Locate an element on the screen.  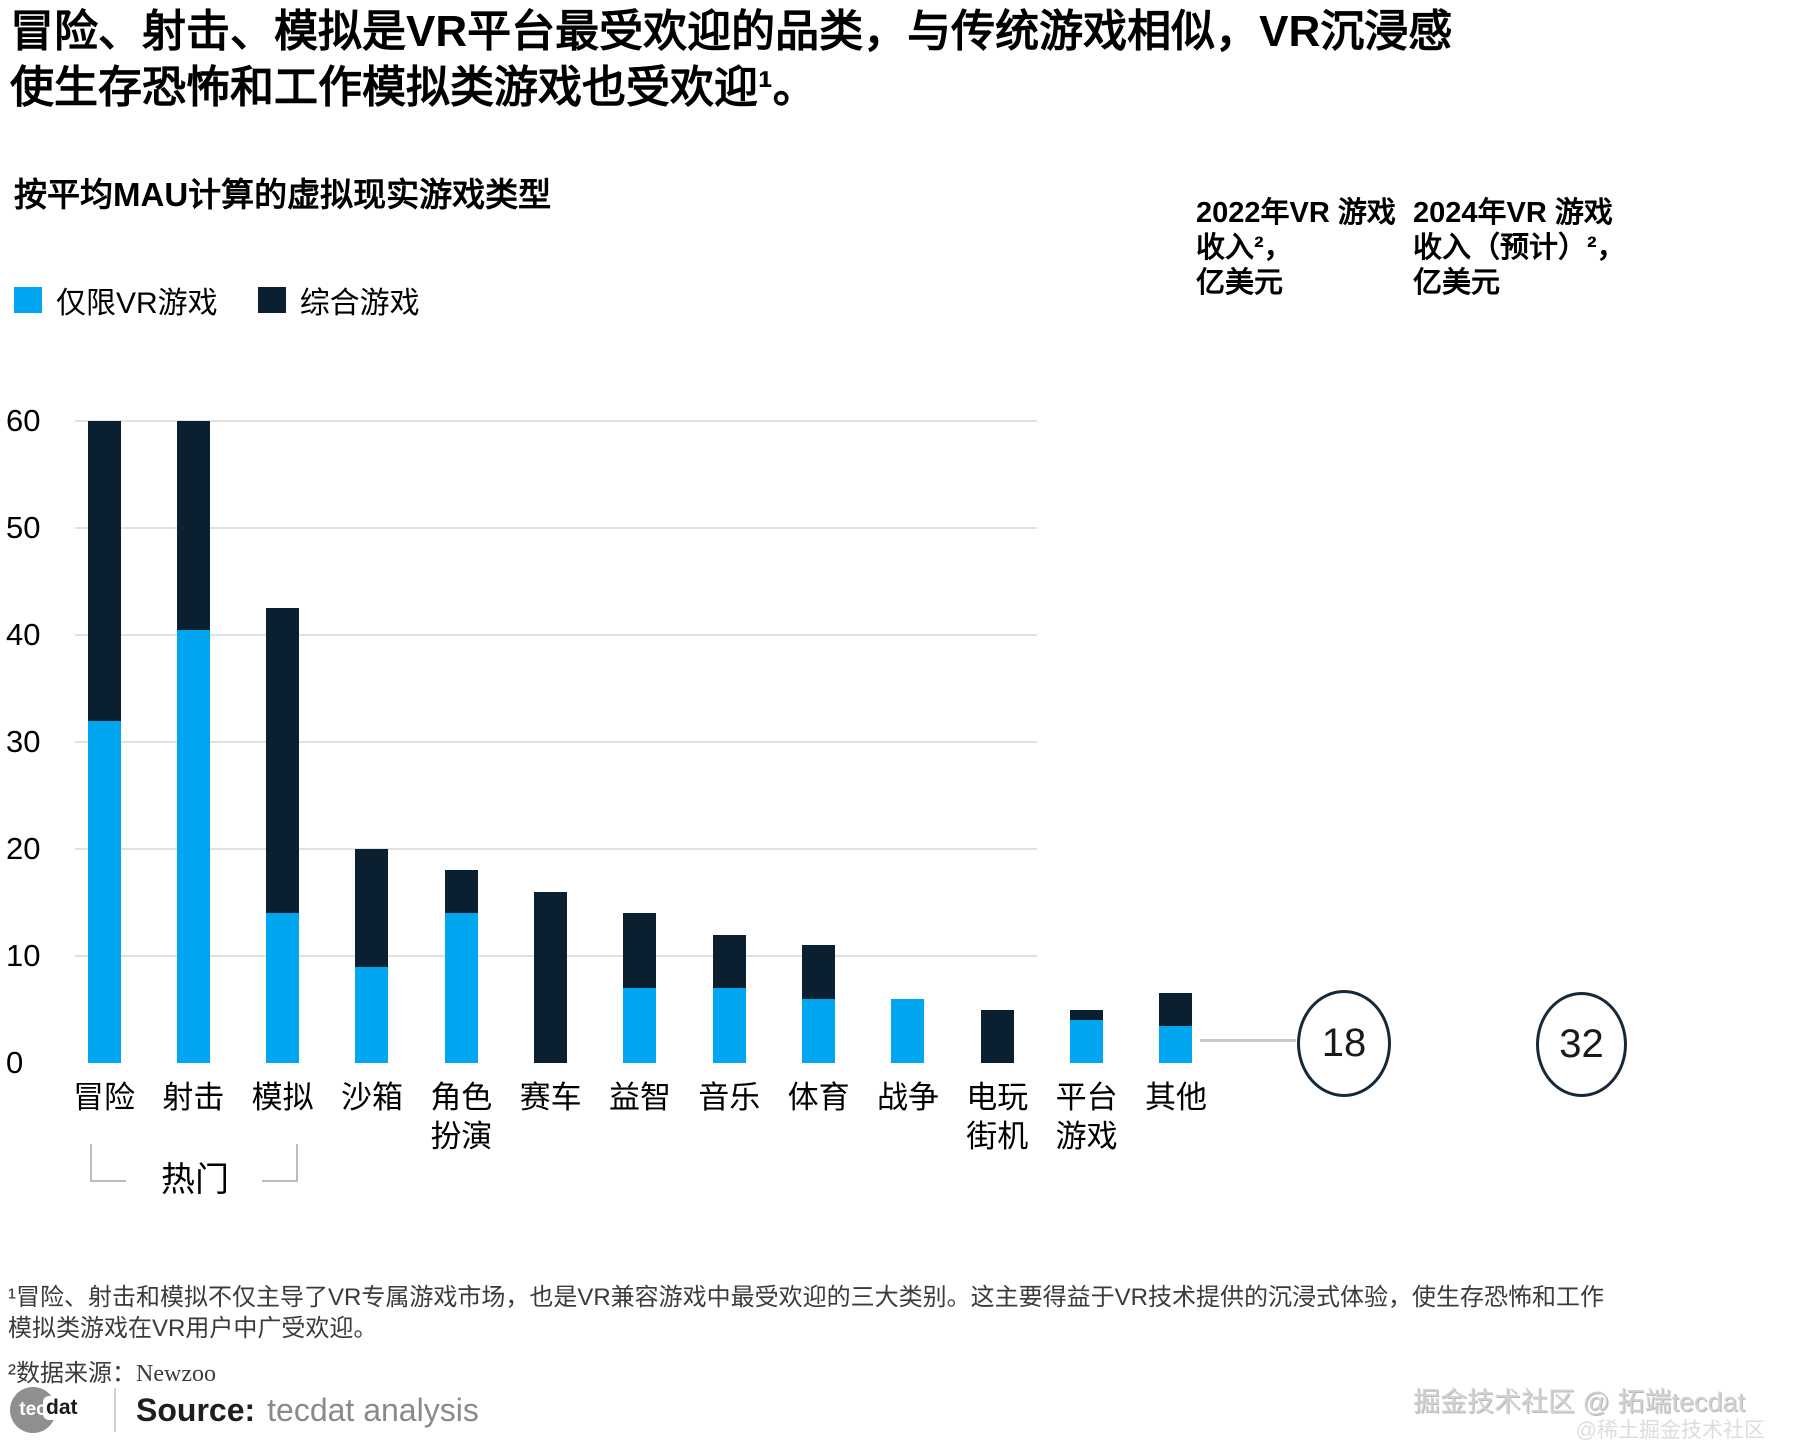
x-axis-label-line: 电玩 is located at coordinates (997, 1097).